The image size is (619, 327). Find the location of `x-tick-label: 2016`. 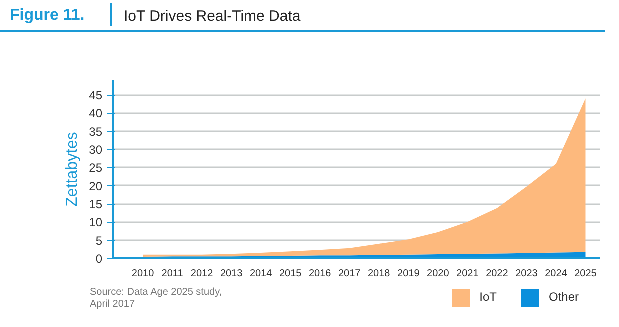

x-tick-label: 2016 is located at coordinates (320, 274).